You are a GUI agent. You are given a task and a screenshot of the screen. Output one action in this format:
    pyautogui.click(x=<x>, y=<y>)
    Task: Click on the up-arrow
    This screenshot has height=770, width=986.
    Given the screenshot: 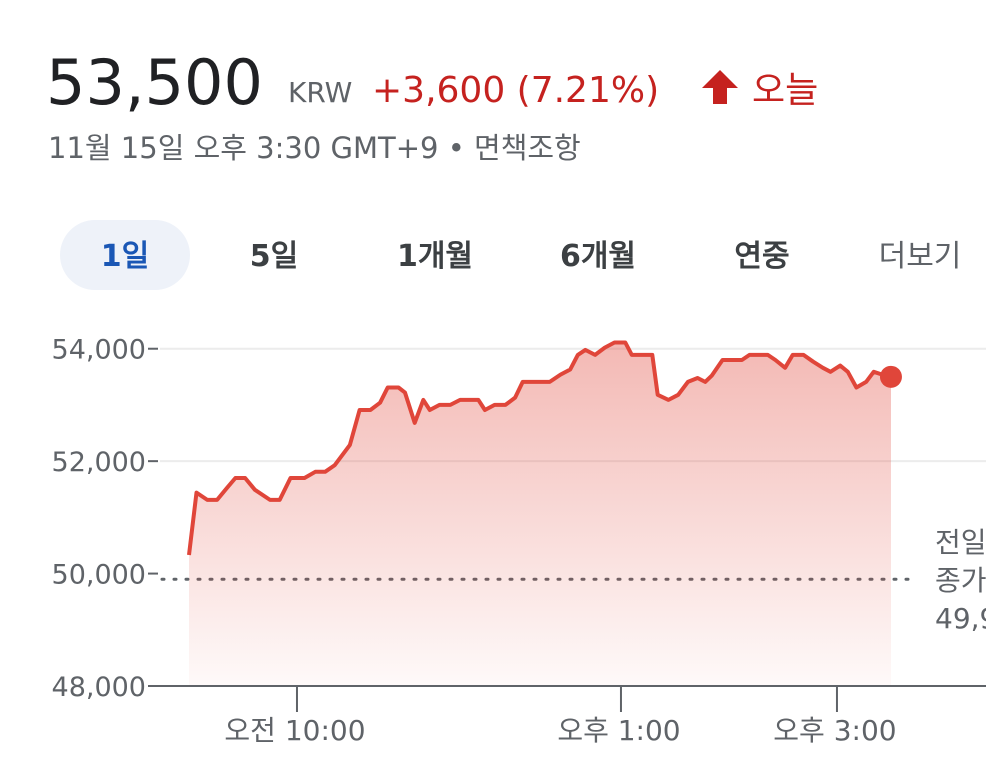 What is the action you would take?
    pyautogui.click(x=720, y=87)
    